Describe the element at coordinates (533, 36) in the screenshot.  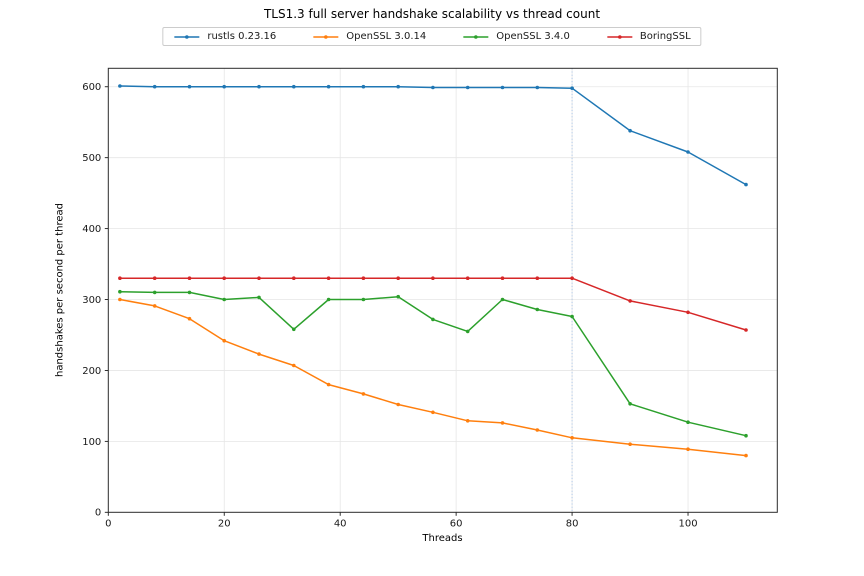
I see `legend-label: OpenSSL 3.4.0` at that location.